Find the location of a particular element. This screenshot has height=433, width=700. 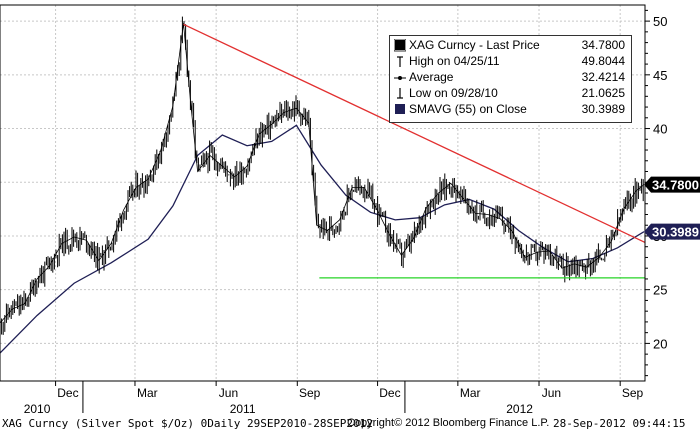

footer-timestamp: 28-Sep-2012 09:44:15 is located at coordinates (619, 423).